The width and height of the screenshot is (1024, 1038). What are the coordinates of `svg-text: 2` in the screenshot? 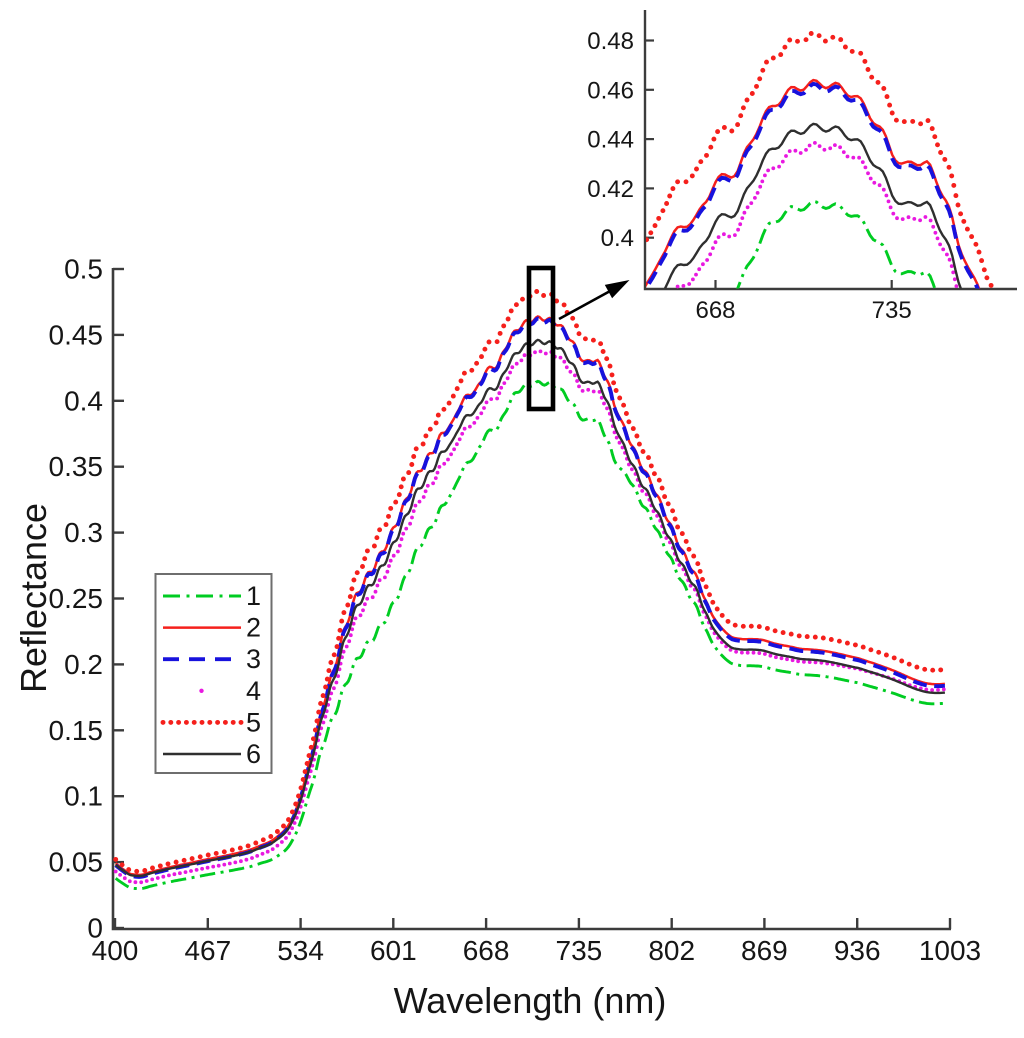 It's located at (253, 628).